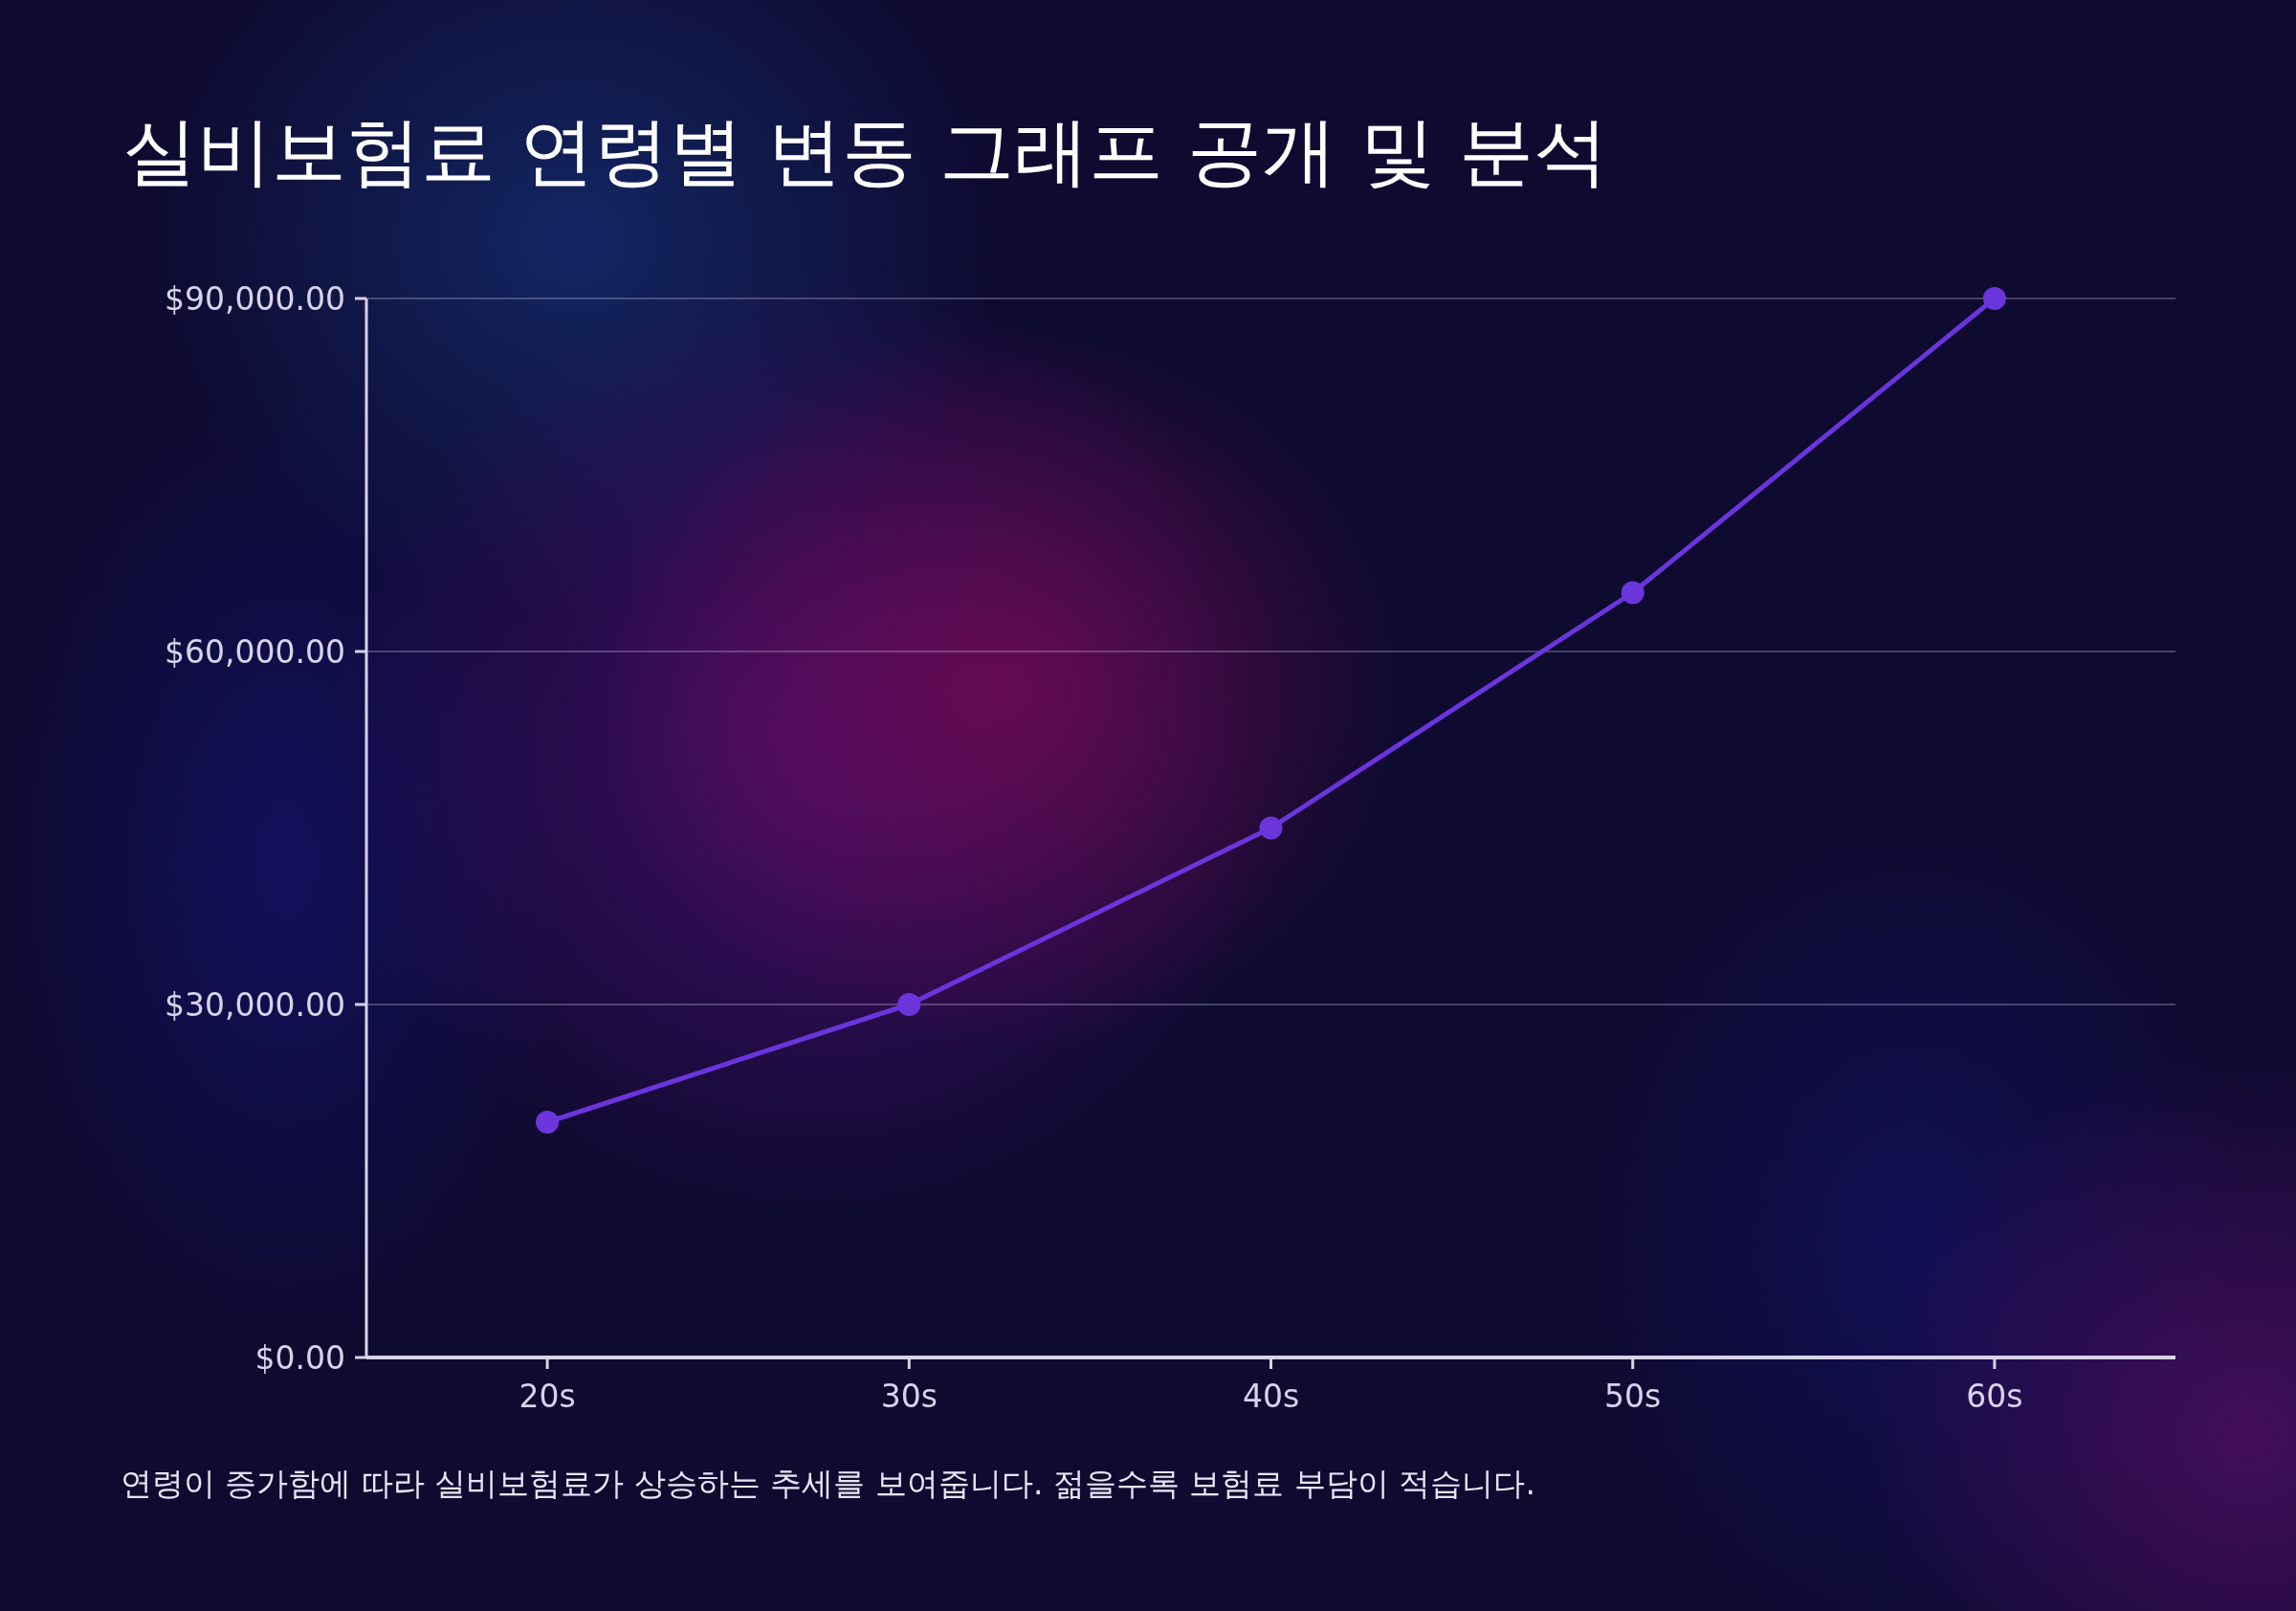 The width and height of the screenshot is (2296, 1611). What do you see at coordinates (828, 1483) in the screenshot?
I see `annotation: 연령이 증가함에 따라 실비보험료가 상승하는 추세를 보여줍니다. 젊을수록 보험료 부담이 적습니다.` at bounding box center [828, 1483].